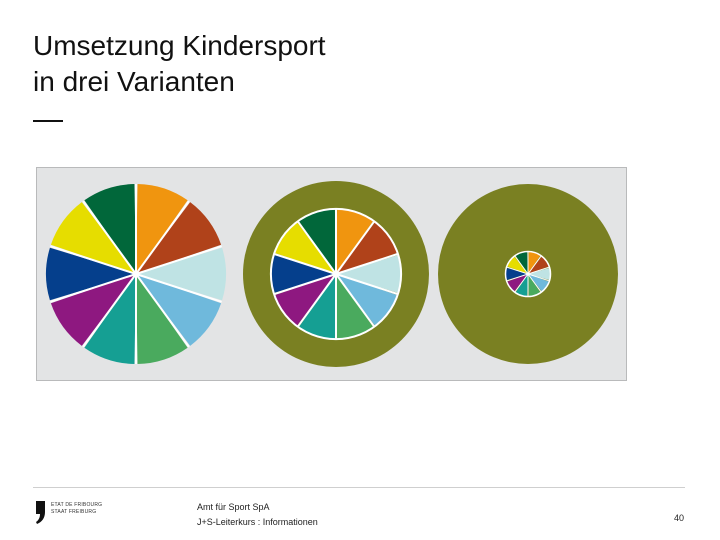 The width and height of the screenshot is (720, 540). Describe the element at coordinates (77, 505) in the screenshot. I see `logo-line-1: ETAT DE FRIBOURG` at that location.